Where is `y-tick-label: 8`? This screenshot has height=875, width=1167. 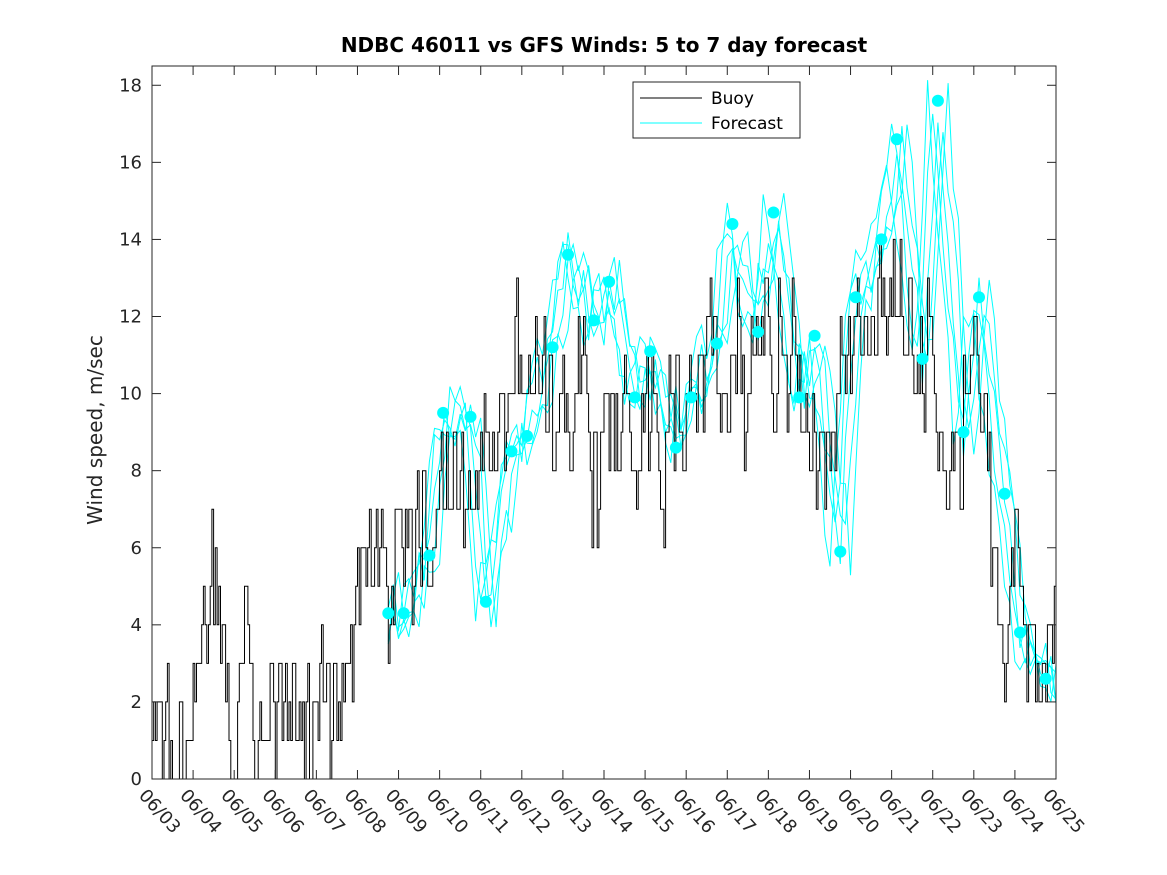
y-tick-label: 8 is located at coordinates (136, 471).